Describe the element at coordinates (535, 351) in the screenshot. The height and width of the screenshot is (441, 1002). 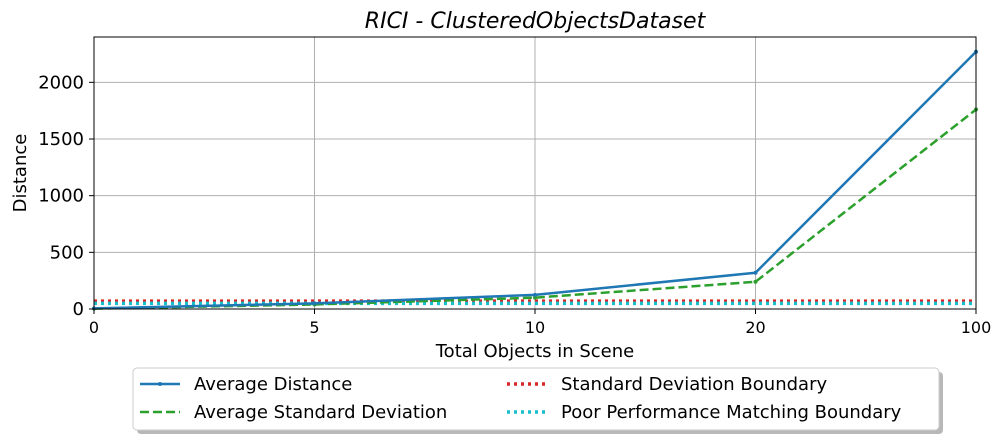
I see `x-axis-label: Total Objects in Scene` at that location.